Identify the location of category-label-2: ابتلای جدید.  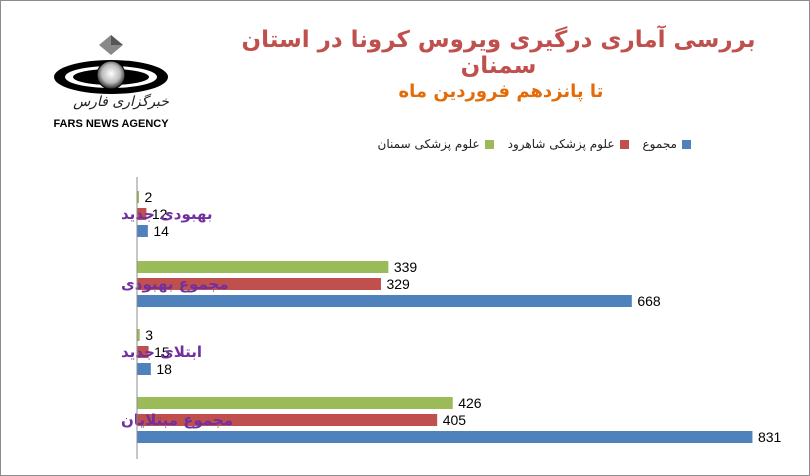
(161, 352).